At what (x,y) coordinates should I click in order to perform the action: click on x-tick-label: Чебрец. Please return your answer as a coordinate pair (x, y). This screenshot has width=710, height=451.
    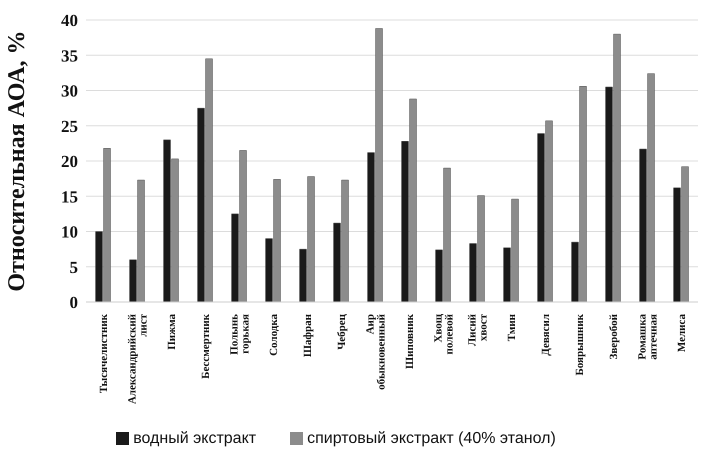
    Looking at the image, I should click on (342, 331).